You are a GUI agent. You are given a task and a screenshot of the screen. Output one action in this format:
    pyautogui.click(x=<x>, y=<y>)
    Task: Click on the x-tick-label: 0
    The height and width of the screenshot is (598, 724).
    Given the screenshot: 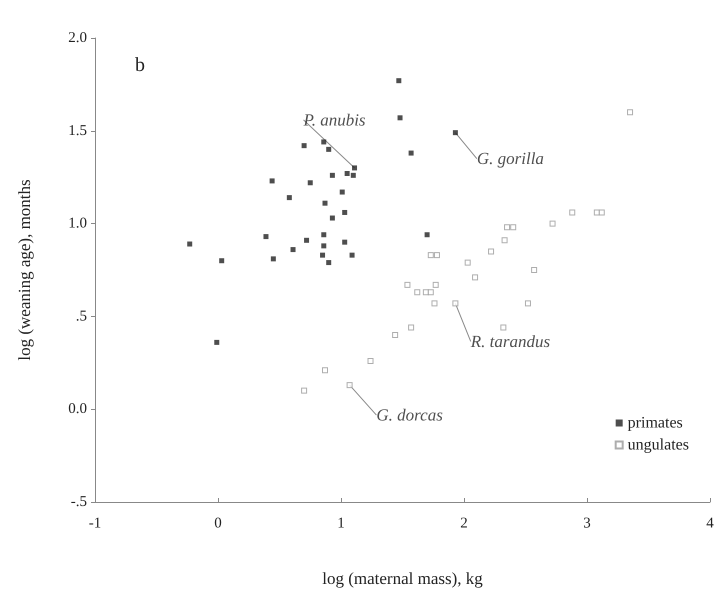 What is the action you would take?
    pyautogui.click(x=218, y=524)
    